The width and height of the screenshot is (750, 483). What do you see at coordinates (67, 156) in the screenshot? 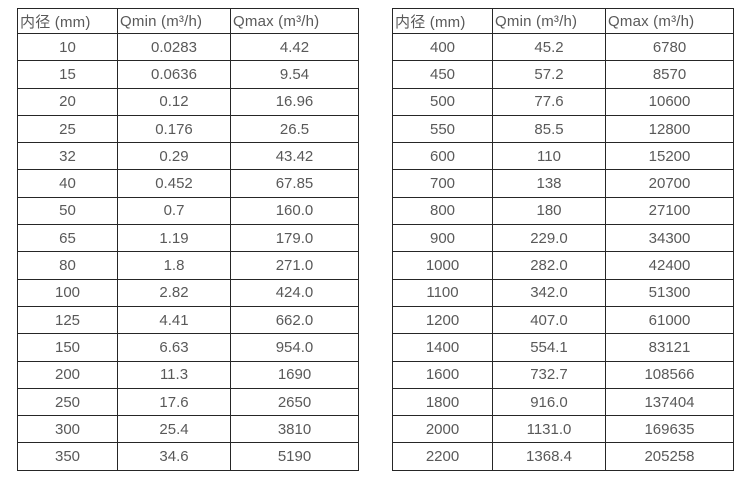
I see `table-cell: 32` at bounding box center [67, 156].